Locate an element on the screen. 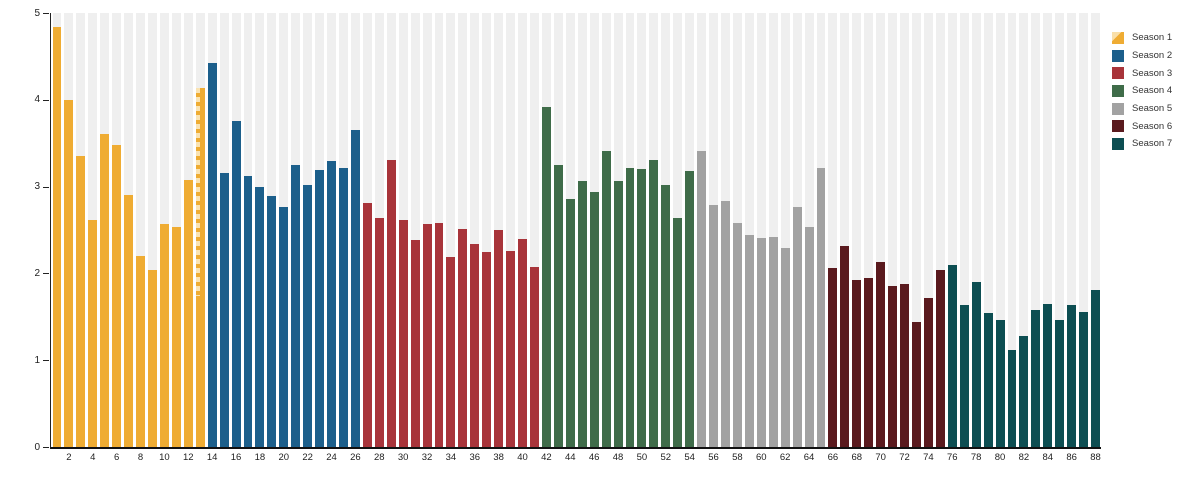 This screenshot has width=1194, height=500. x-axis-label: 16 is located at coordinates (236, 457).